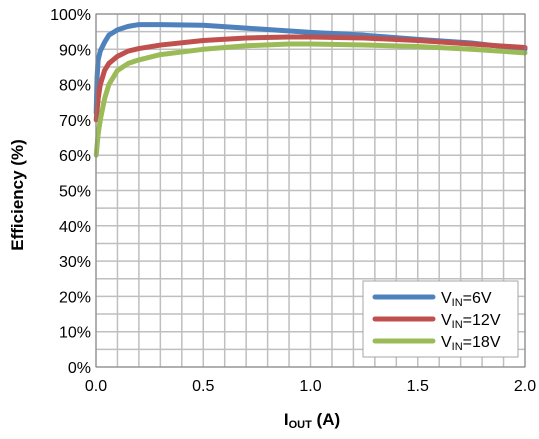 This screenshot has height=439, width=539. Describe the element at coordinates (75, 297) in the screenshot. I see `y-tick-label: 20%` at that location.